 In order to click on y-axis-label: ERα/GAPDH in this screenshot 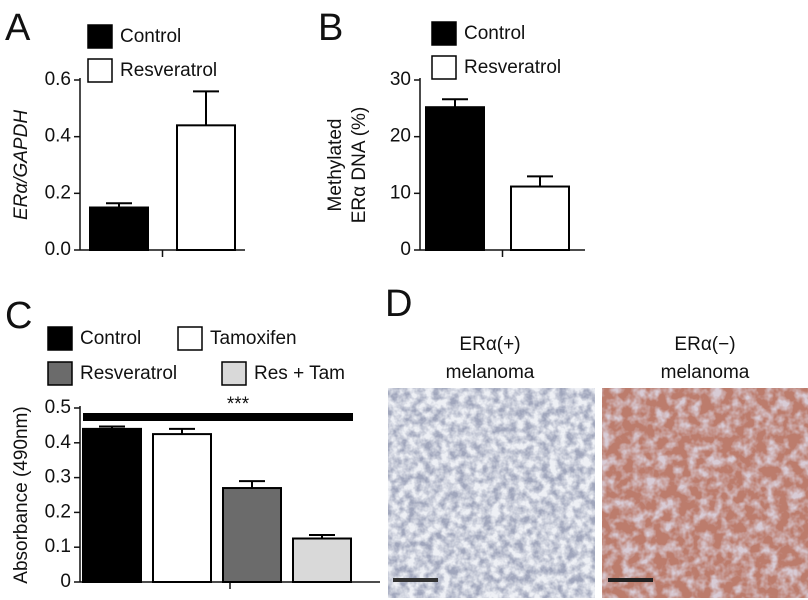, I will do `click(21, 165)`.